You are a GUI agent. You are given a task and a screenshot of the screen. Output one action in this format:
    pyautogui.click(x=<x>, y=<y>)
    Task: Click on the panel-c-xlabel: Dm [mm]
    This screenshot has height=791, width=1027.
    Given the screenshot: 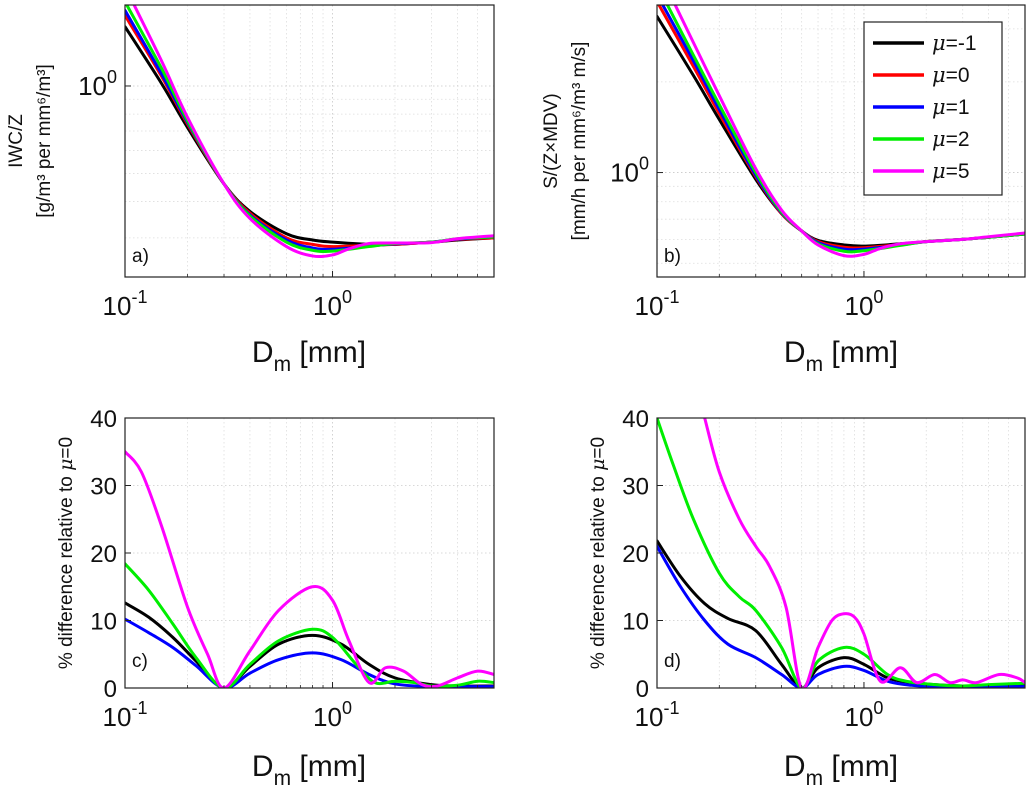 What is the action you would take?
    pyautogui.click(x=309, y=770)
    